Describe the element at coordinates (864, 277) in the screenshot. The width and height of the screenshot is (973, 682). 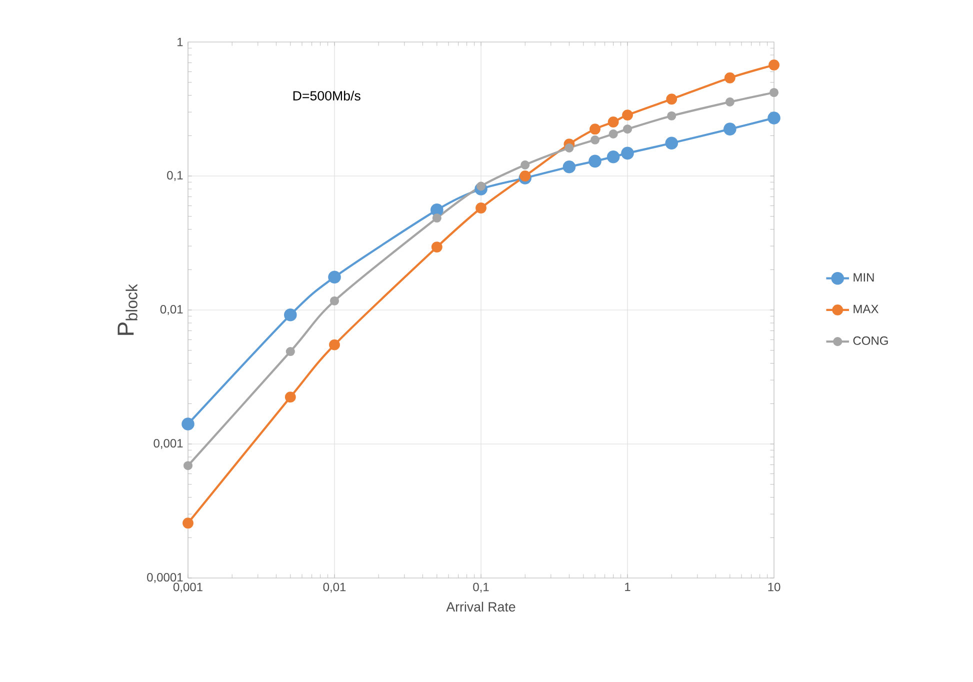
I see `legend-label: MIN` at that location.